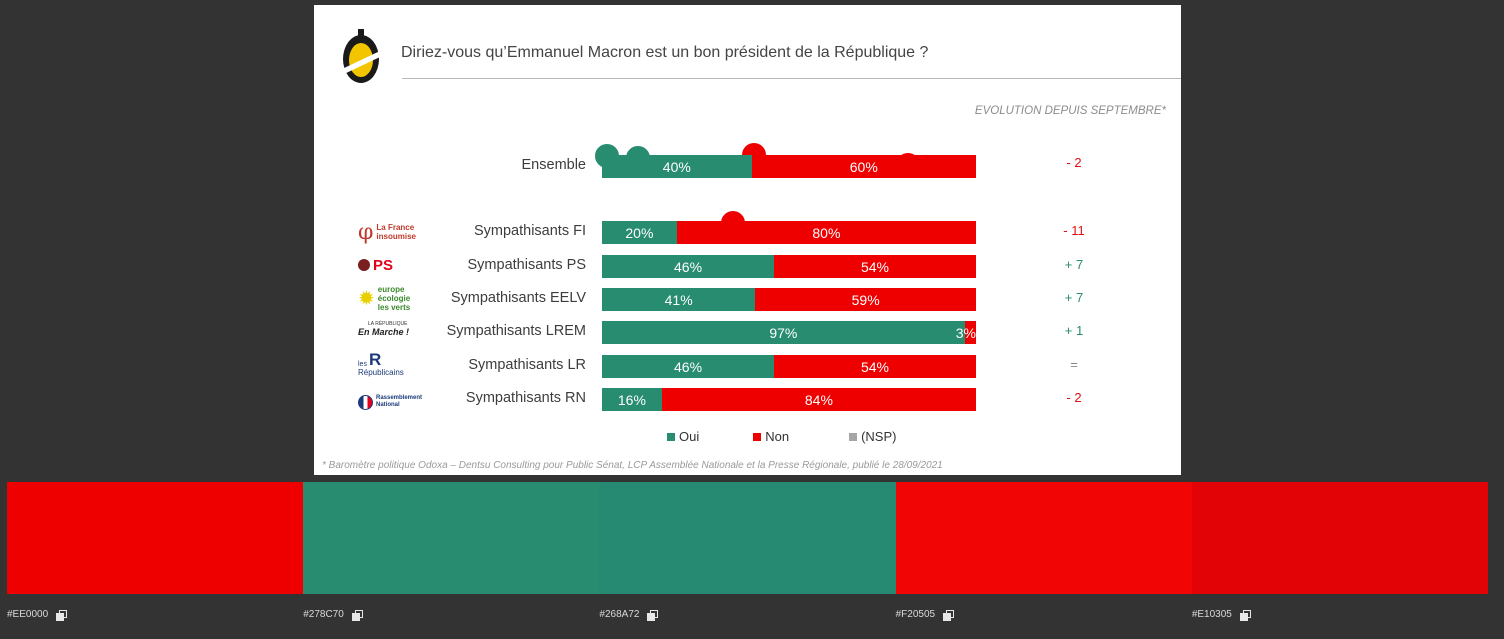  Describe the element at coordinates (28, 614) in the screenshot. I see `palette-hex: #EE0000` at that location.